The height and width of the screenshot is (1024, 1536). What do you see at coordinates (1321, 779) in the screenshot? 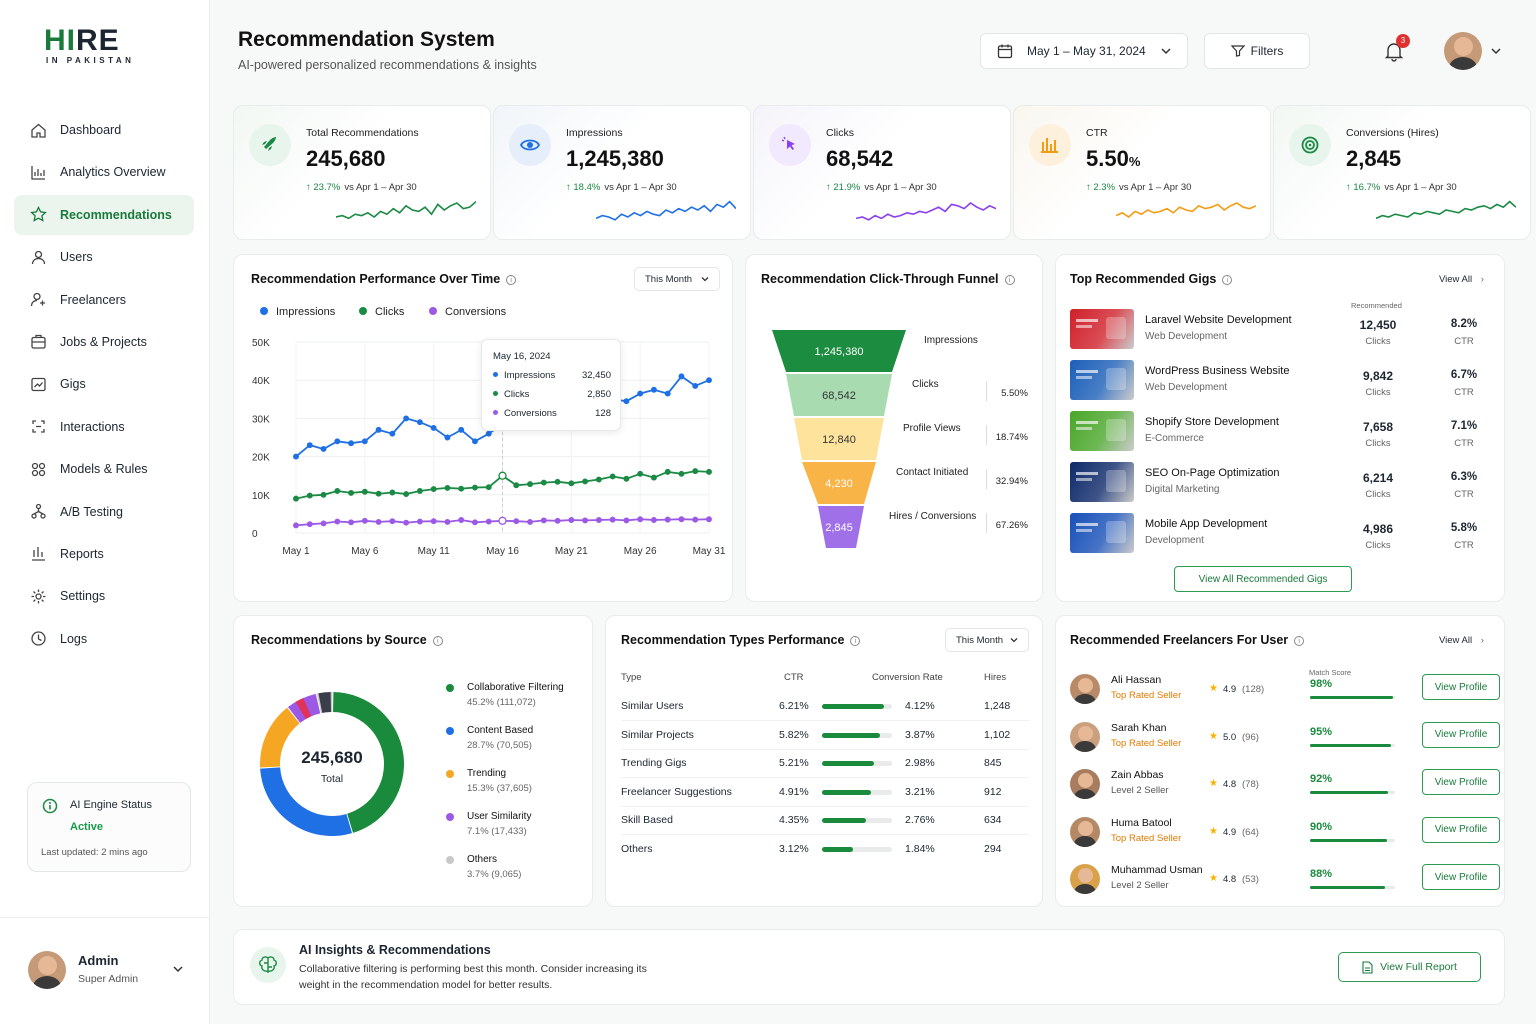
I see `match-score: 92%` at bounding box center [1321, 779].